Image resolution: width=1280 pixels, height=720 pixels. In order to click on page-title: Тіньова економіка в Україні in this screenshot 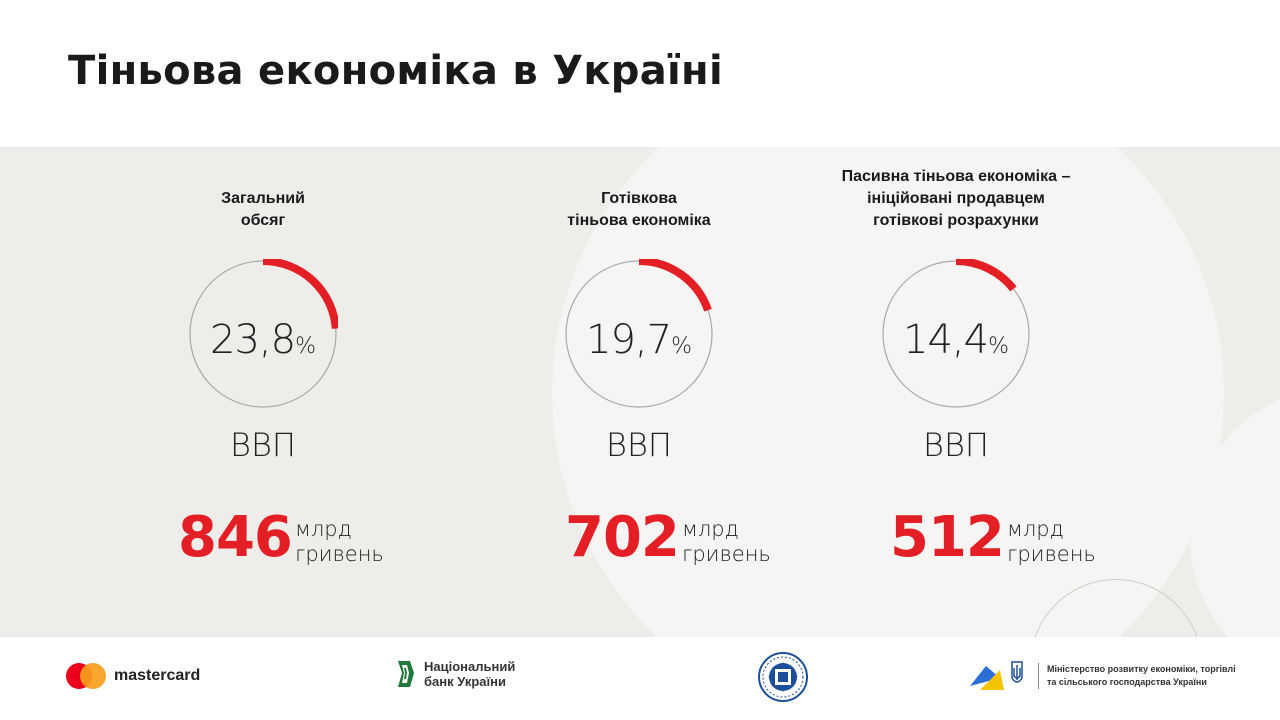, I will do `click(395, 71)`.